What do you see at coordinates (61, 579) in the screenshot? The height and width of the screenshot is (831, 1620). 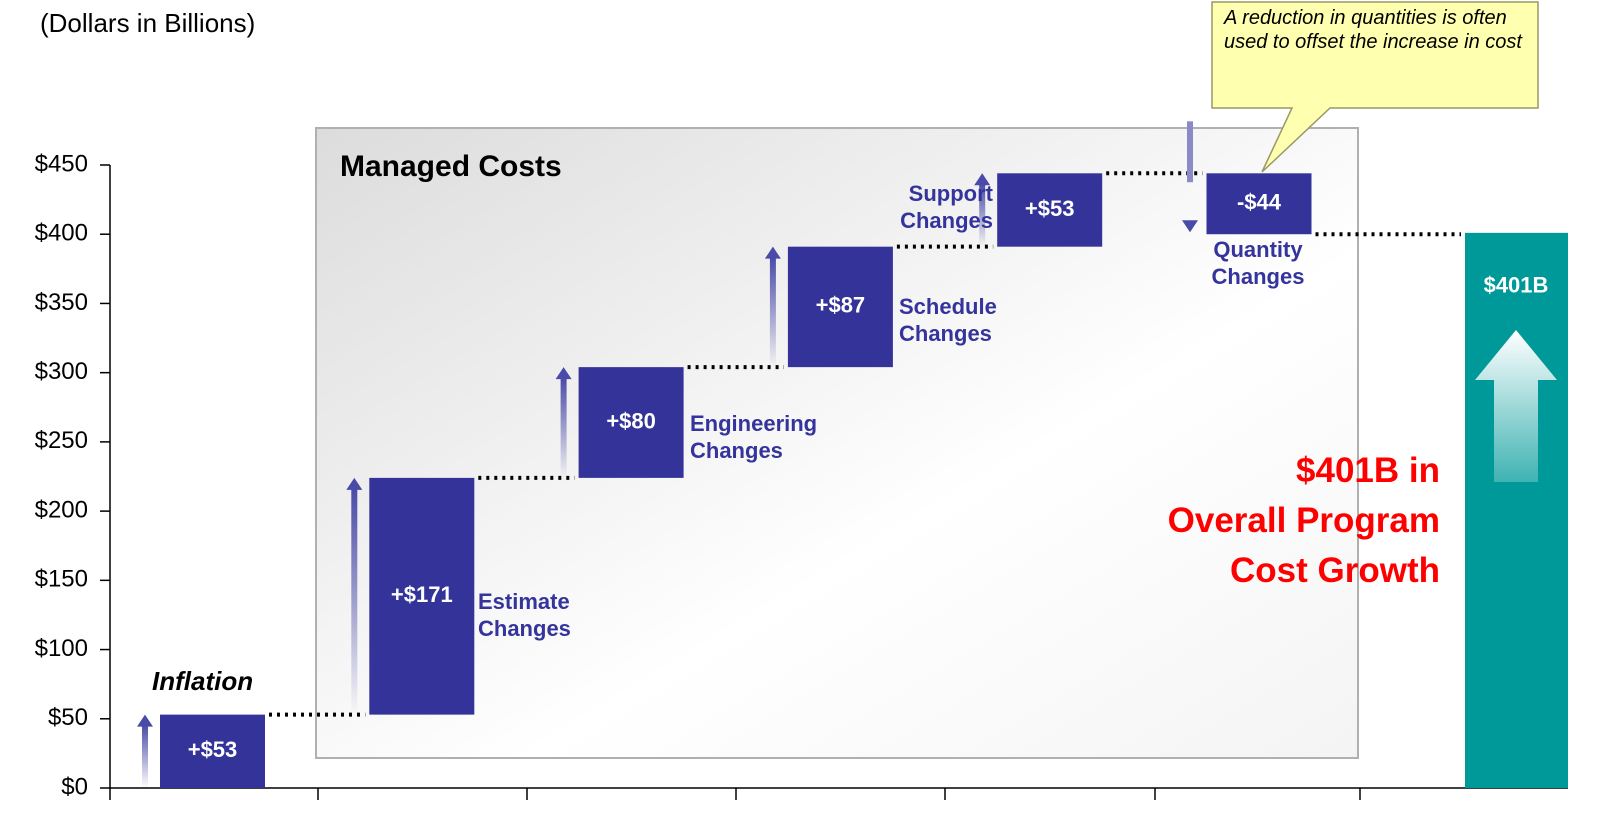 I see `y-tick-label: $150` at bounding box center [61, 579].